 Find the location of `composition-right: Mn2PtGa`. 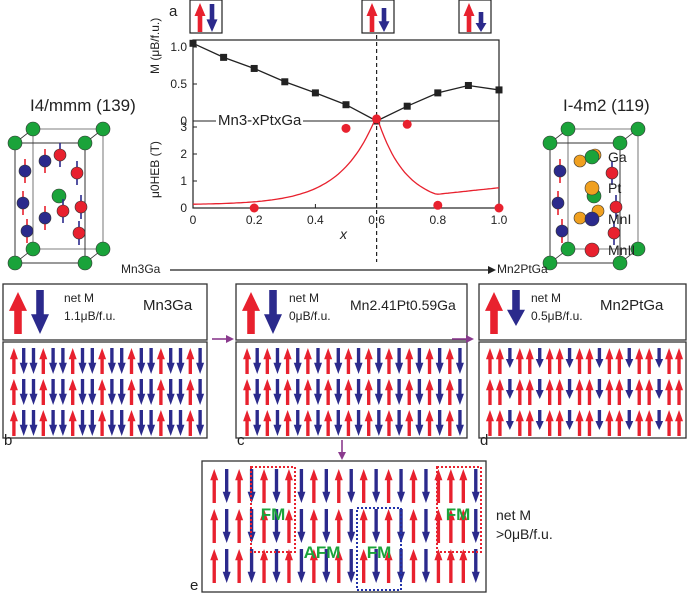

composition-right: Mn2PtGa is located at coordinates (522, 269).